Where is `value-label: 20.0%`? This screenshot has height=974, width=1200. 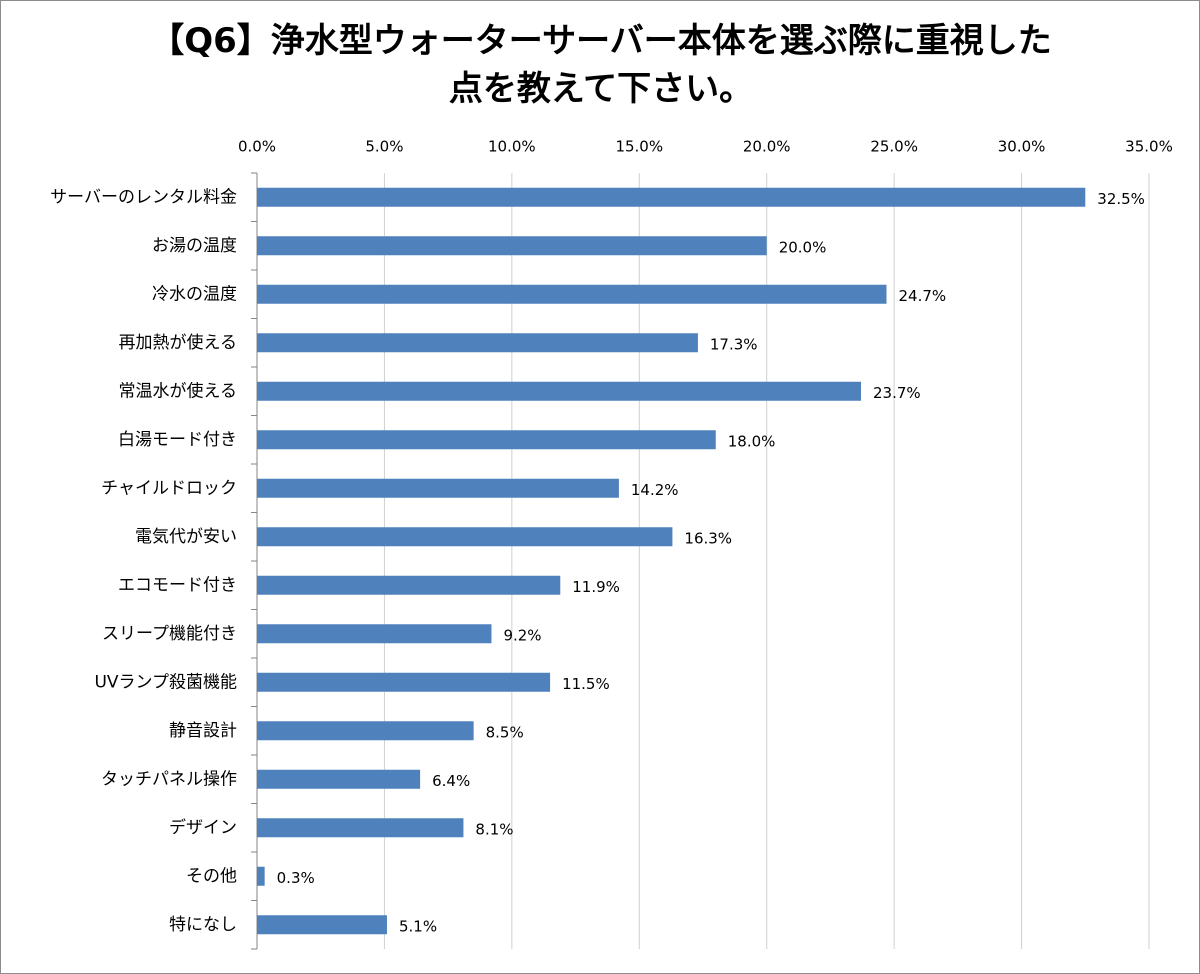
value-label: 20.0% is located at coordinates (803, 247).